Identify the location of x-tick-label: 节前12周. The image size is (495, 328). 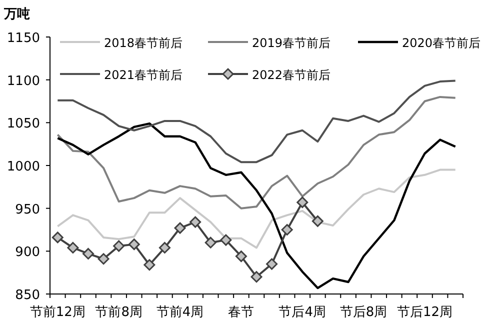
(58, 312).